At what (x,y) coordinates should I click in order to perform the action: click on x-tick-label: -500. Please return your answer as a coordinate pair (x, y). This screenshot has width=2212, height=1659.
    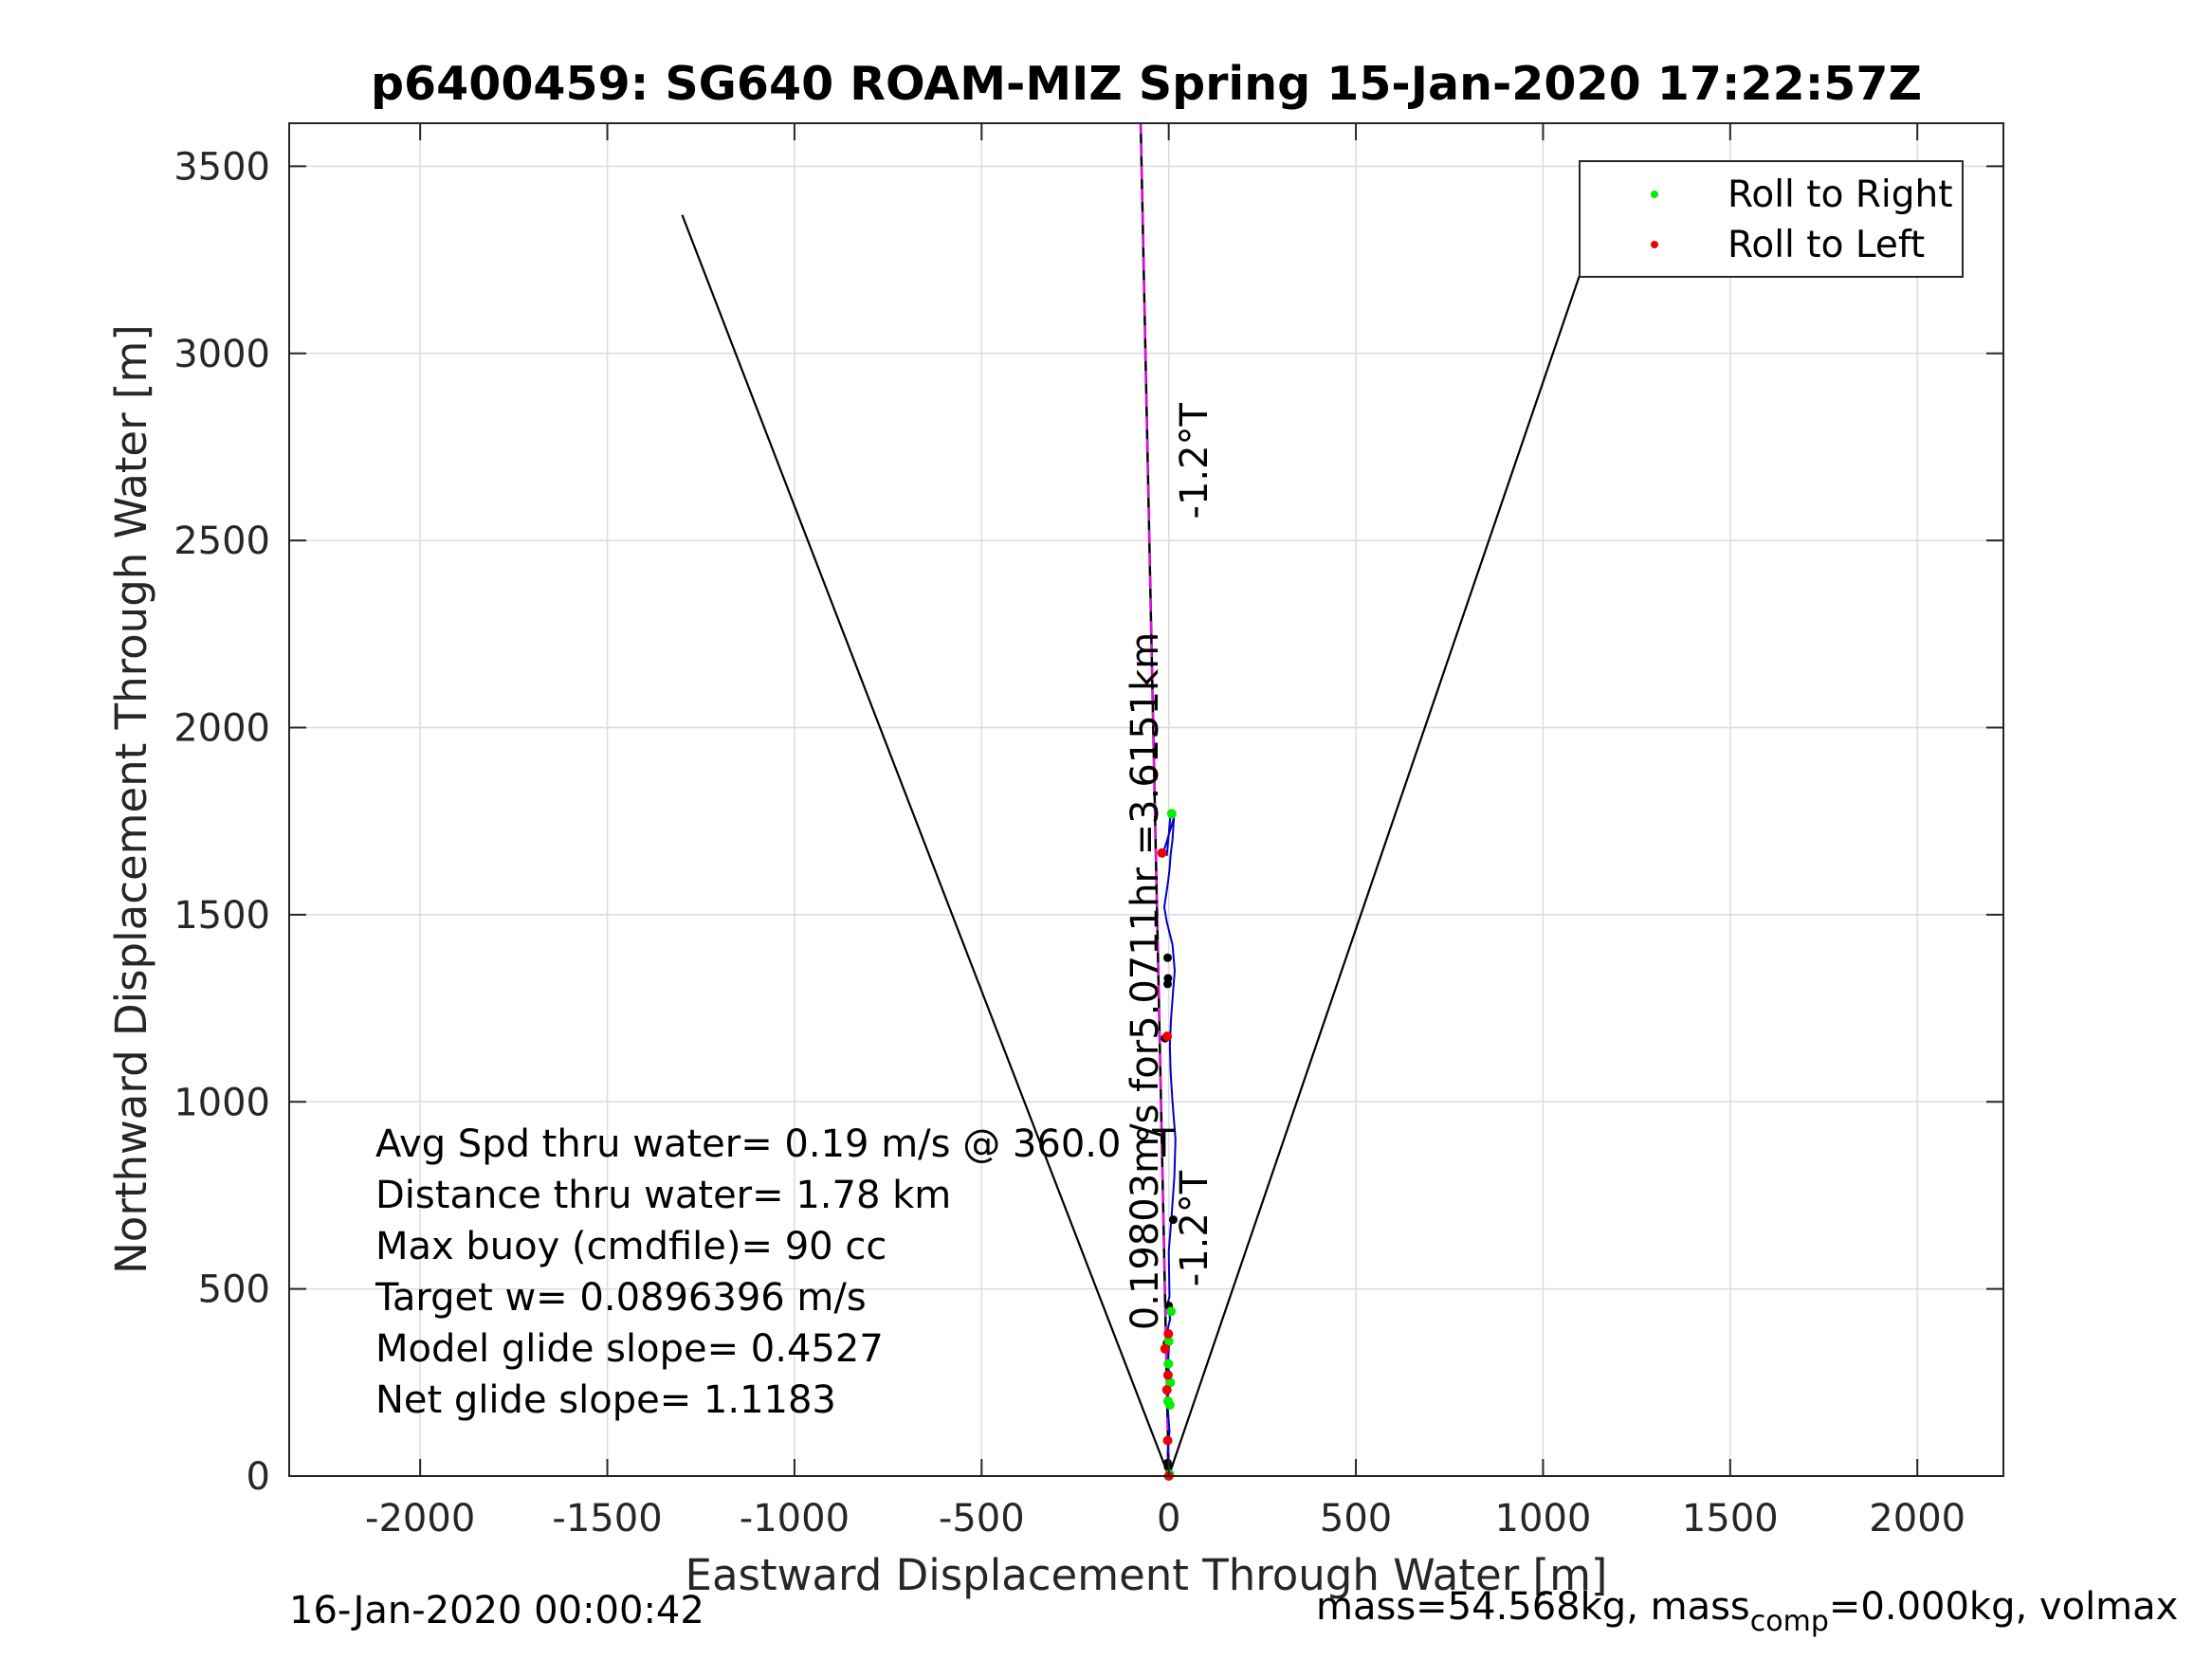
    Looking at the image, I should click on (982, 1518).